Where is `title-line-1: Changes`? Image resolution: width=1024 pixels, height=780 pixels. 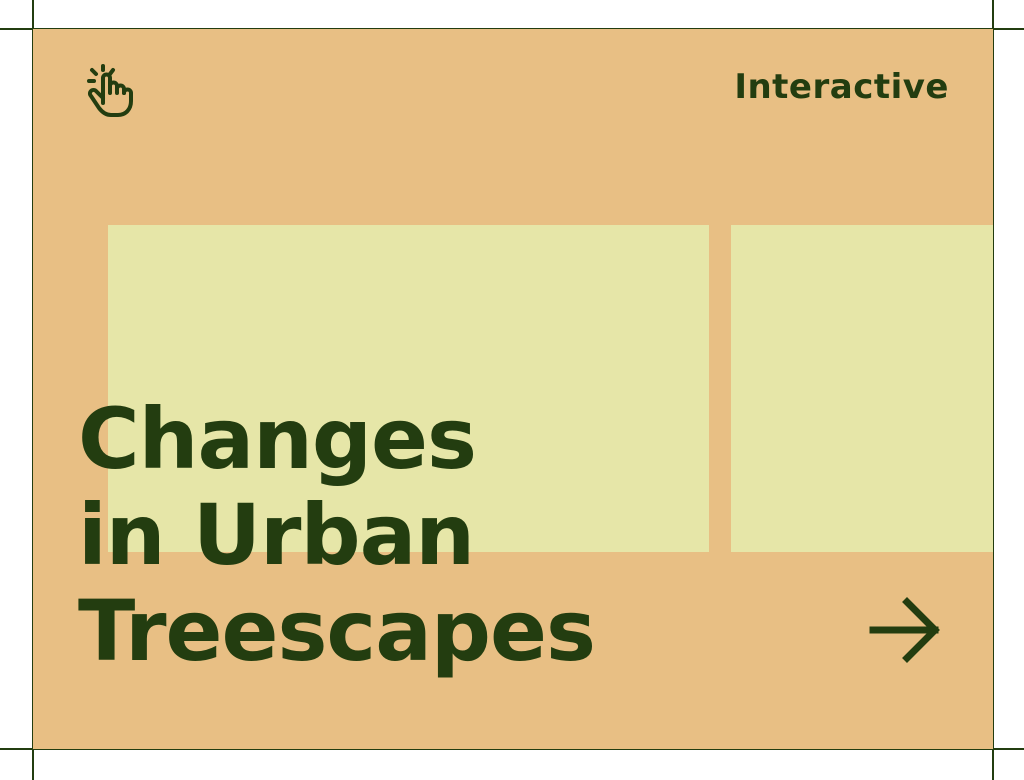 title-line-1: Changes is located at coordinates (277, 439).